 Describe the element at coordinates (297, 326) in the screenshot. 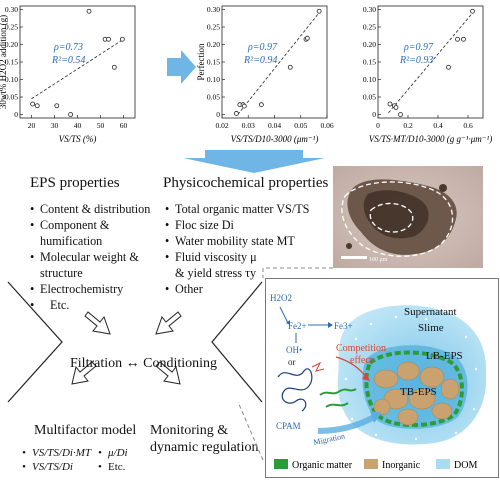

I see `fe2-label: Fe2+` at that location.